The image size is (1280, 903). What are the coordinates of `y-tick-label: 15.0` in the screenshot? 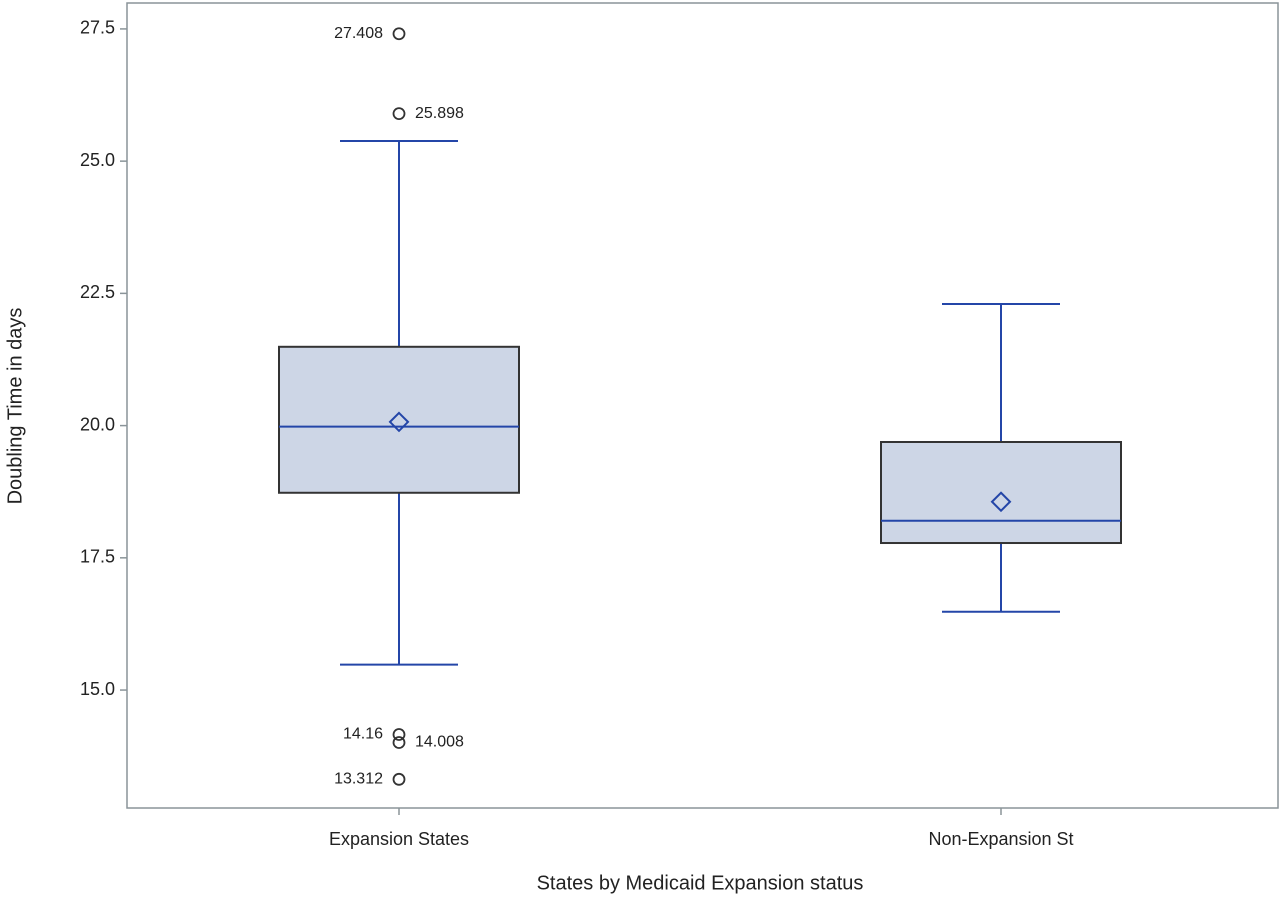 It's located at (97, 689).